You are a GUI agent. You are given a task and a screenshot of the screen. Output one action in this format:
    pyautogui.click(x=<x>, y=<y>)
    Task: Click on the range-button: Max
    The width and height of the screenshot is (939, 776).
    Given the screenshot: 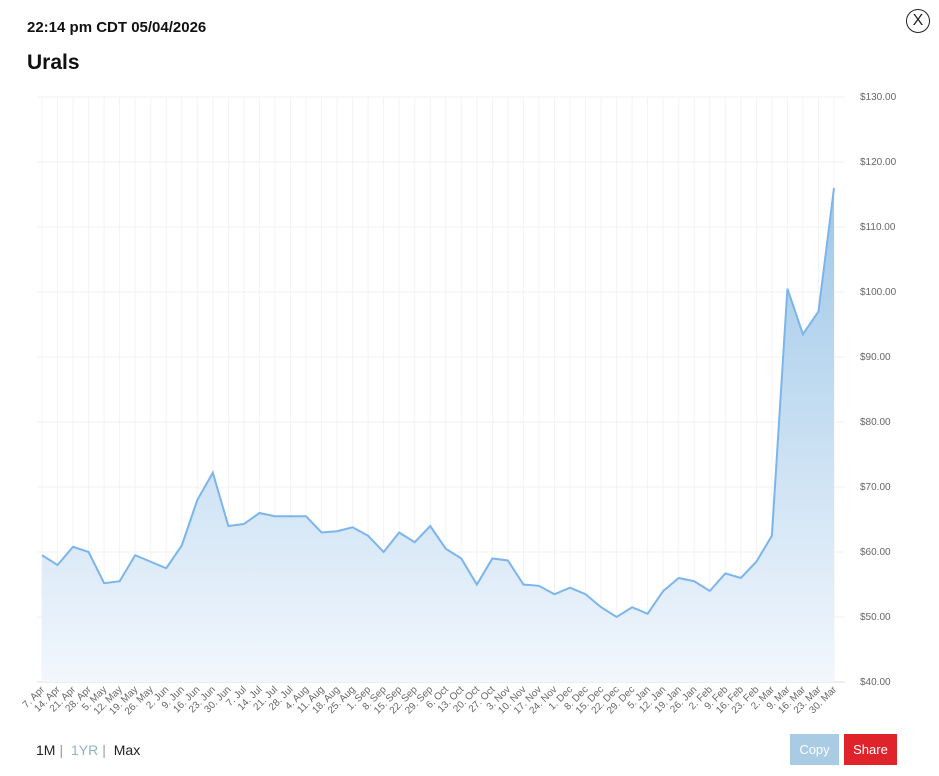 What is the action you would take?
    pyautogui.click(x=127, y=750)
    